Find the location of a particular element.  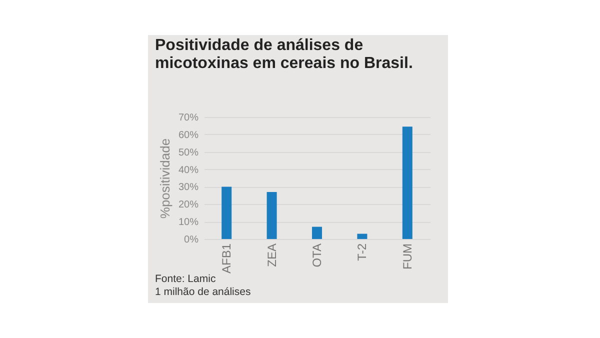

y-tick-label: 60% is located at coordinates (188, 135).